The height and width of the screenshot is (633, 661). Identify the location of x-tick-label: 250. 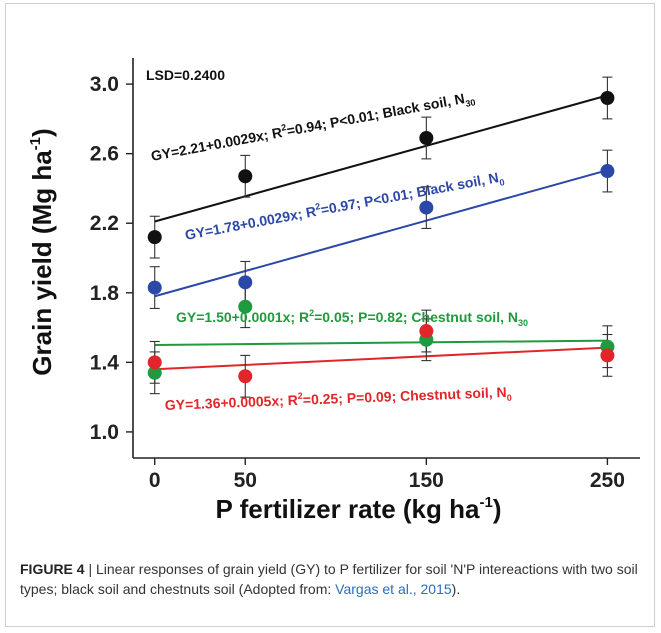
(607, 480).